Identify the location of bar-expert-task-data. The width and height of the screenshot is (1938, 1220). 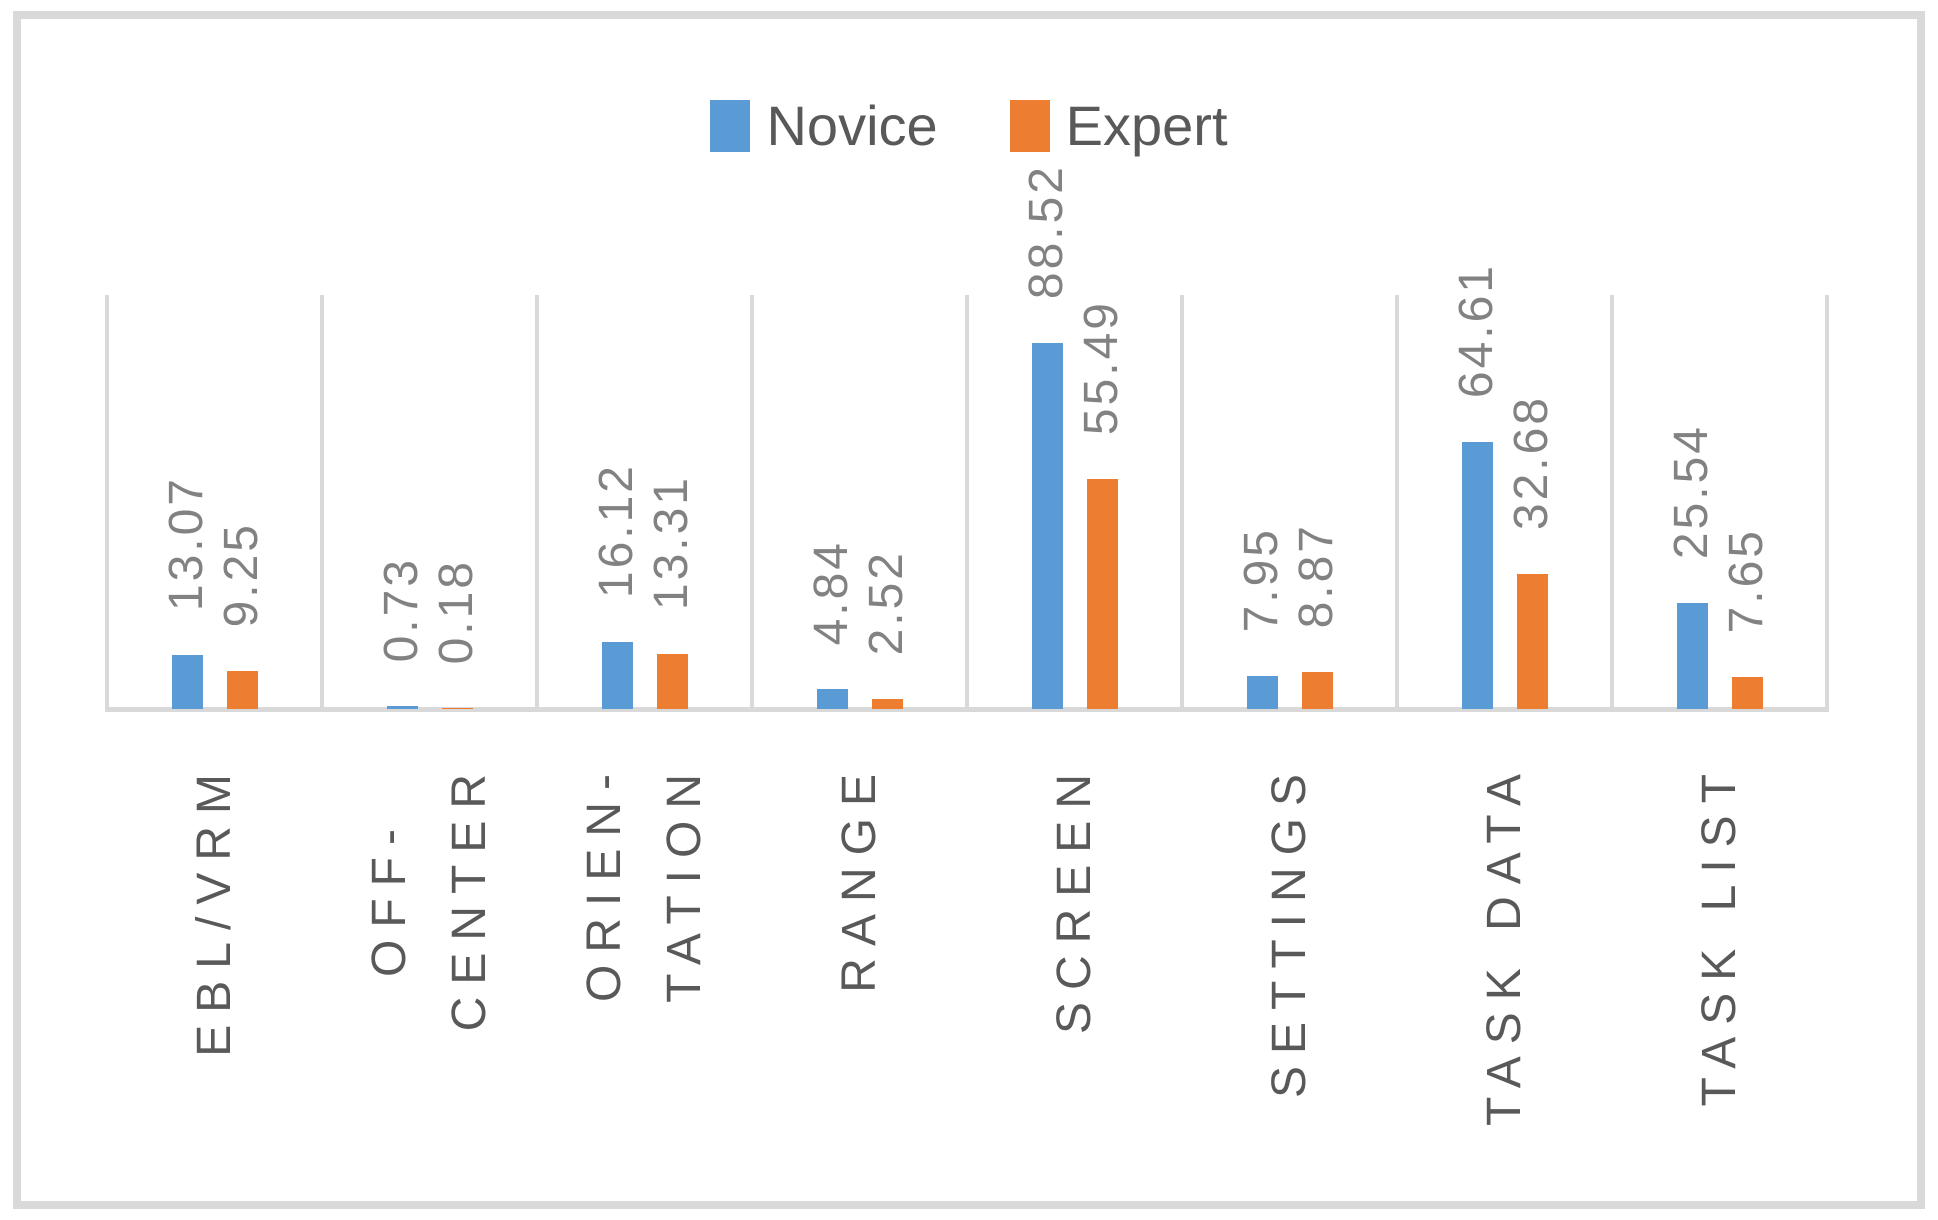
(1532, 641).